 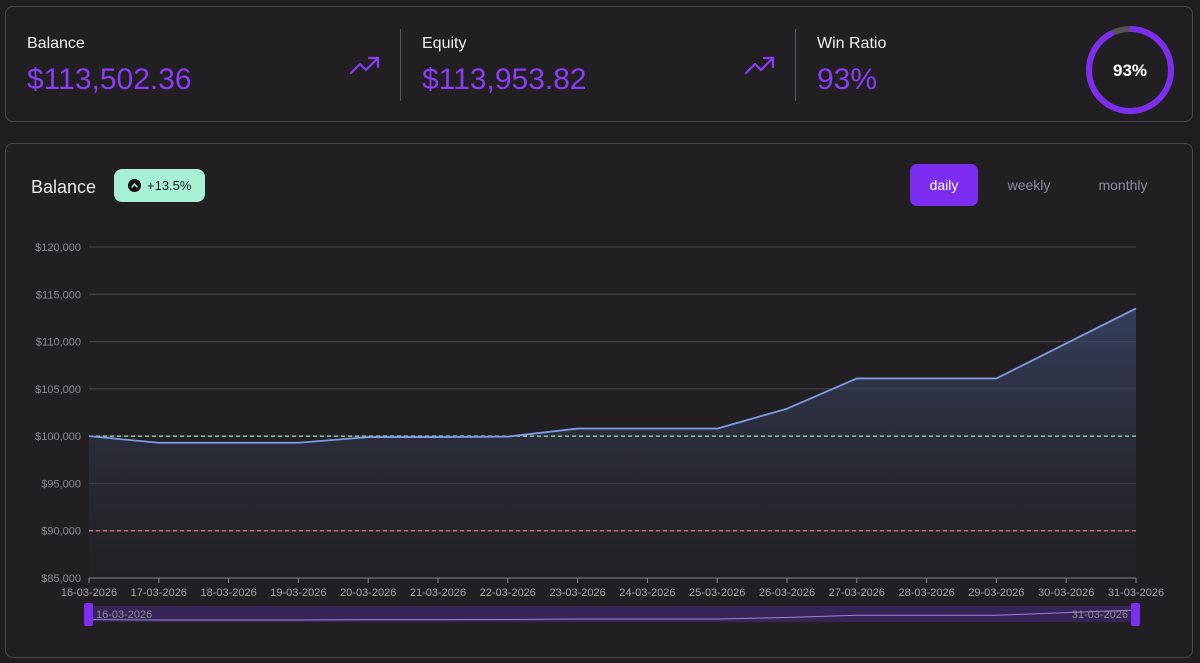 I want to click on period-weekly-button: weekly, so click(x=1029, y=185).